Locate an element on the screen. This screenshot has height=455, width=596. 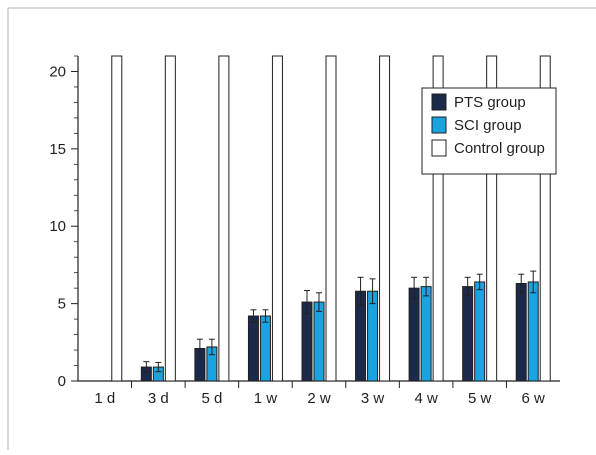
y-tick-label: 0 is located at coordinates (62, 381).